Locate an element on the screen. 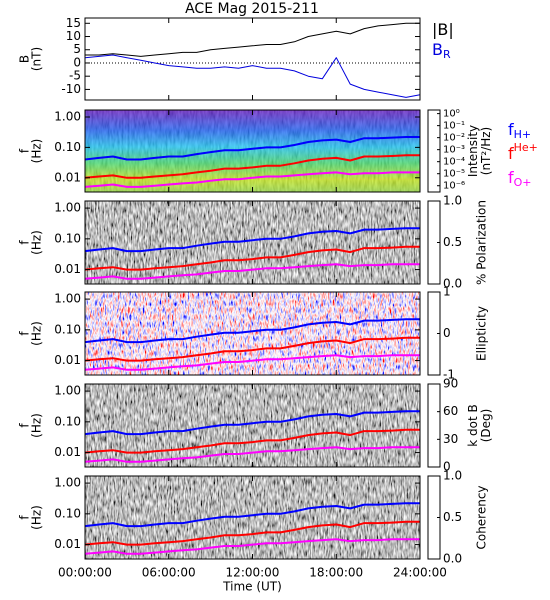 The width and height of the screenshot is (550, 600). colorbar-tick-label: 10⁻⁶ is located at coordinates (454, 186).